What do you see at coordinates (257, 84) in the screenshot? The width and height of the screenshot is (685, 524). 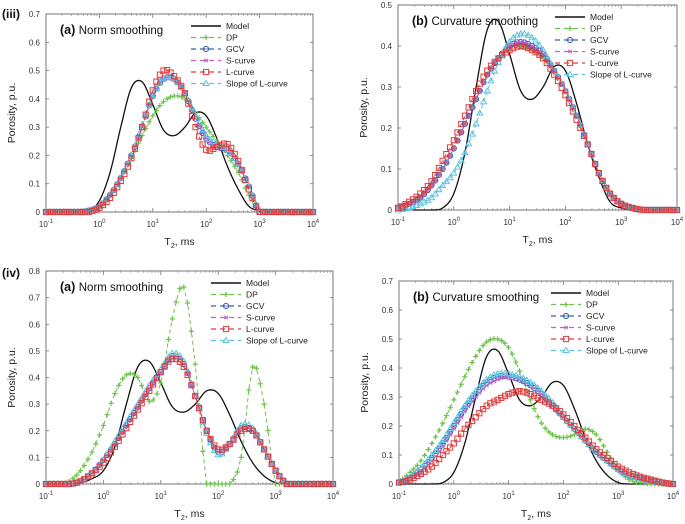 I see `legend-label: Slope of L-curve` at bounding box center [257, 84].